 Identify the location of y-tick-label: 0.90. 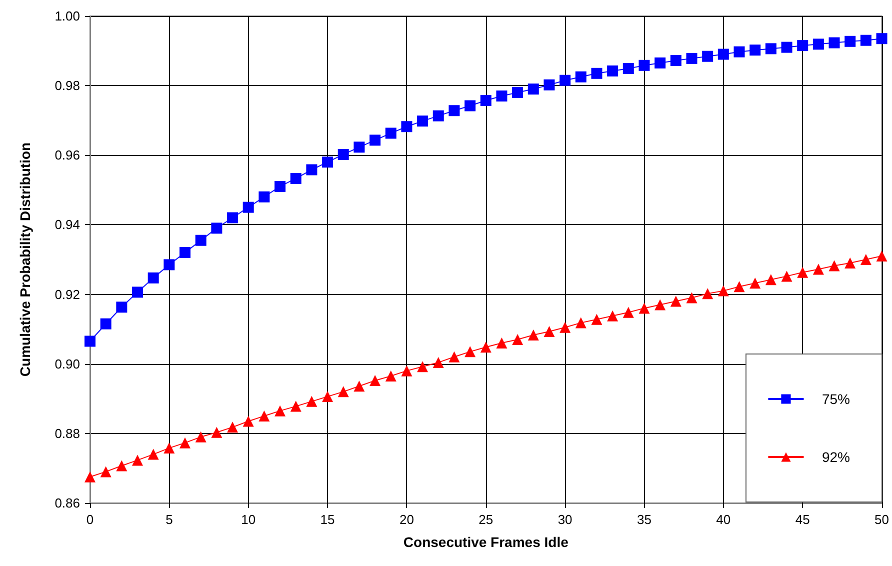
(67, 364).